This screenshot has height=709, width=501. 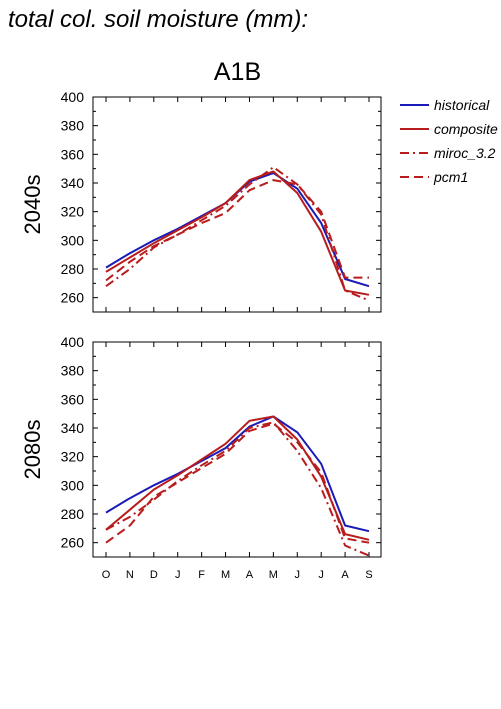 I want to click on x-tick-label: N, so click(x=130, y=575).